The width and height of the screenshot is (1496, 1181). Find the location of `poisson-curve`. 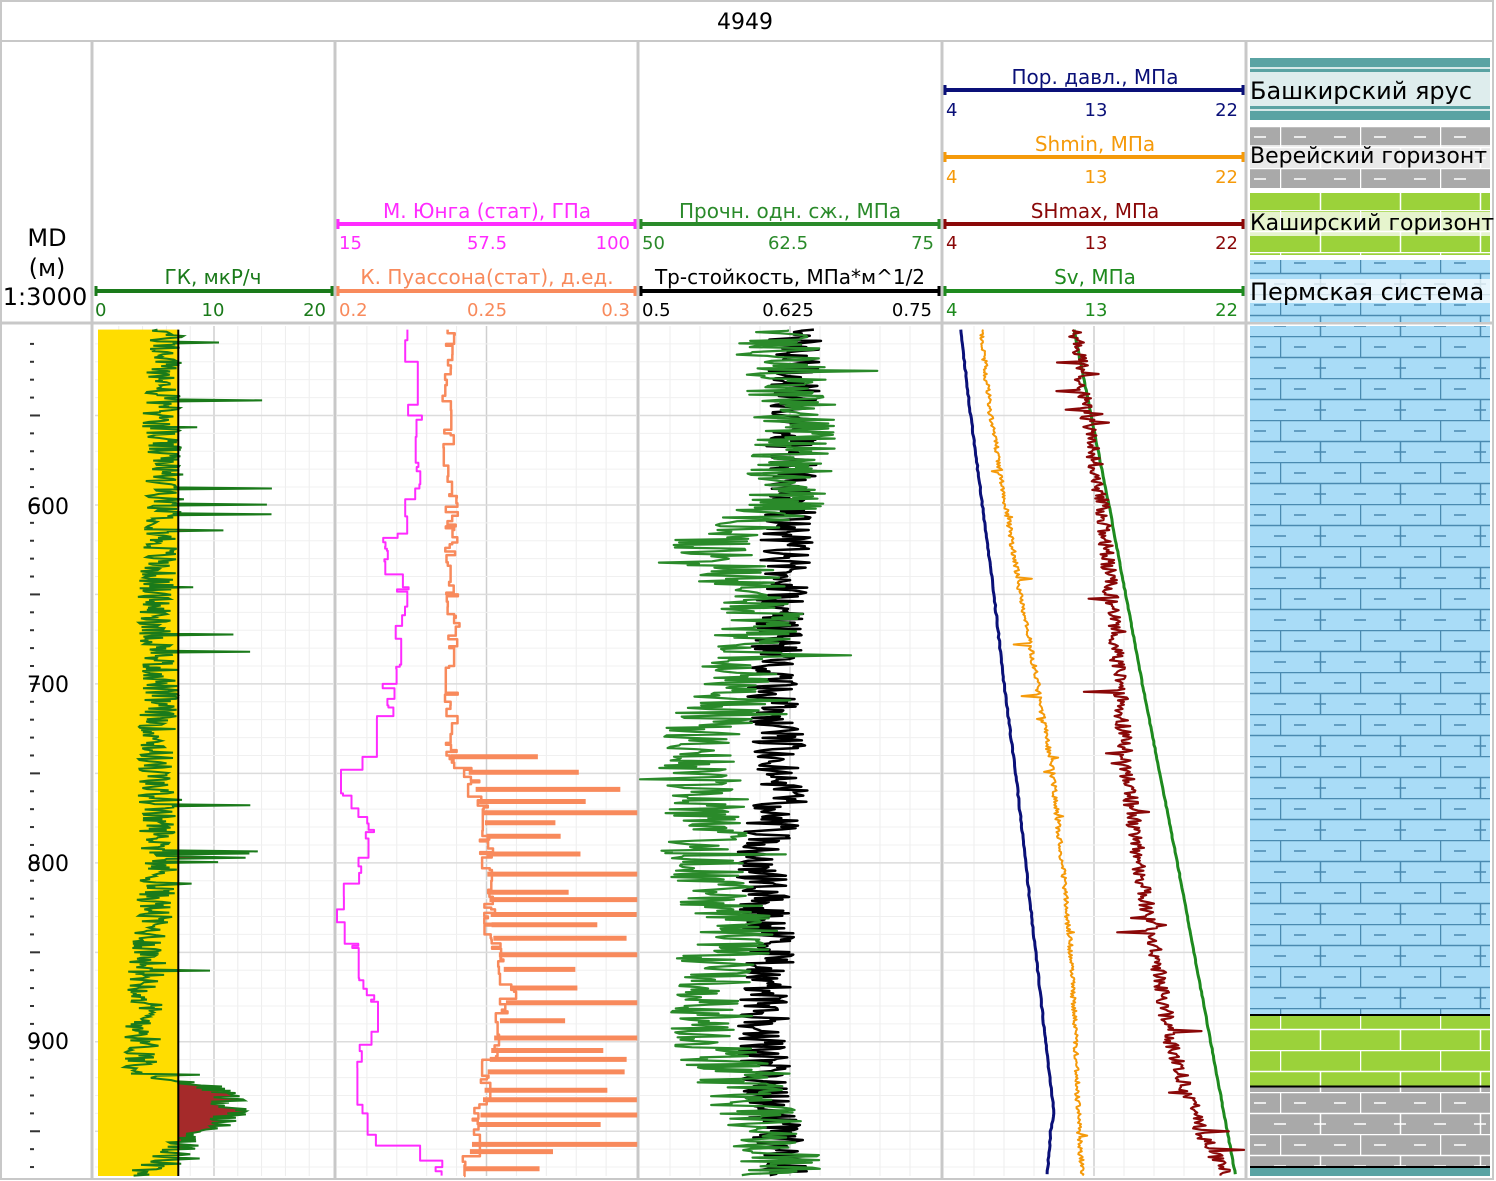

poisson-curve is located at coordinates (479, 753).